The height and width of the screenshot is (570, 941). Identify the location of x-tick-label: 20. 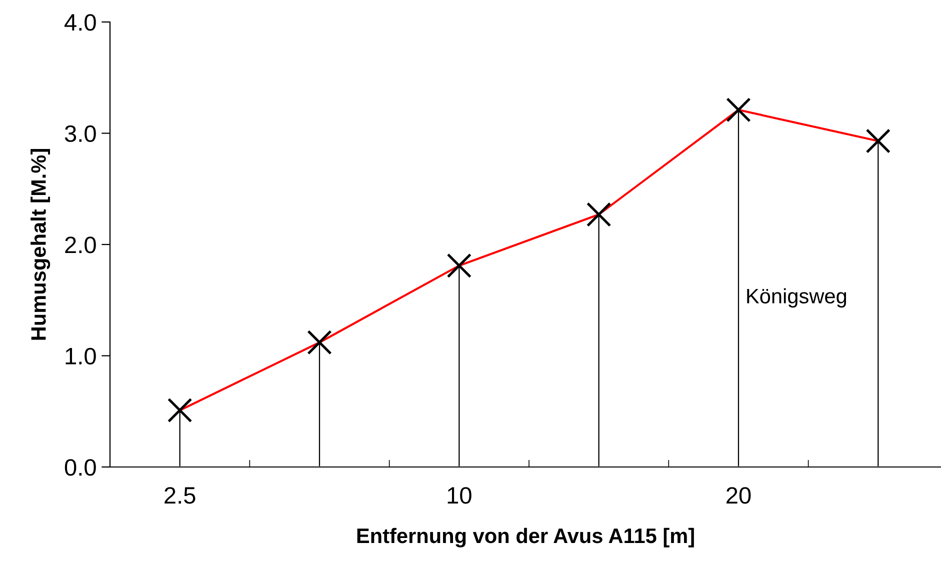
(738, 495).